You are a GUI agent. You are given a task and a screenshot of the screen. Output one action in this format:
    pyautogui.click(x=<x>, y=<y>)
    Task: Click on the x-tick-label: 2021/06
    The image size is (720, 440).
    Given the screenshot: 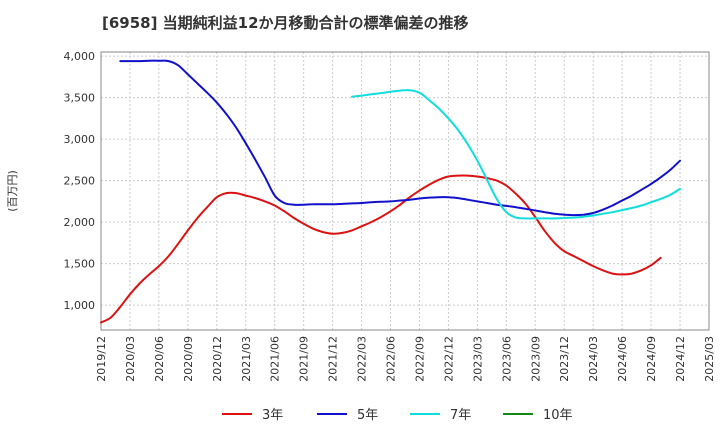 What is the action you would take?
    pyautogui.click(x=275, y=359)
    